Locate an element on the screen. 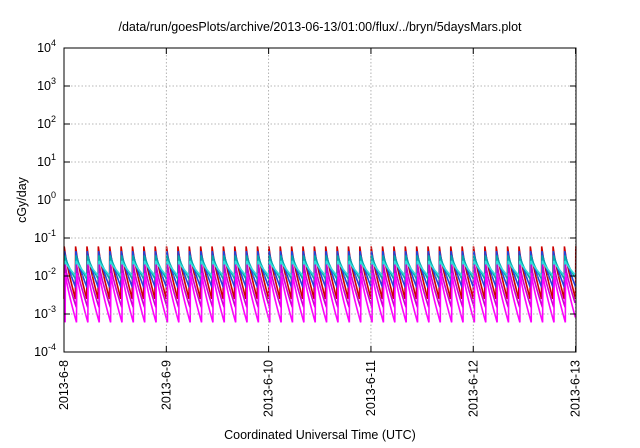 This screenshot has width=640, height=448. y-tick-label: 10² is located at coordinates (46, 122).